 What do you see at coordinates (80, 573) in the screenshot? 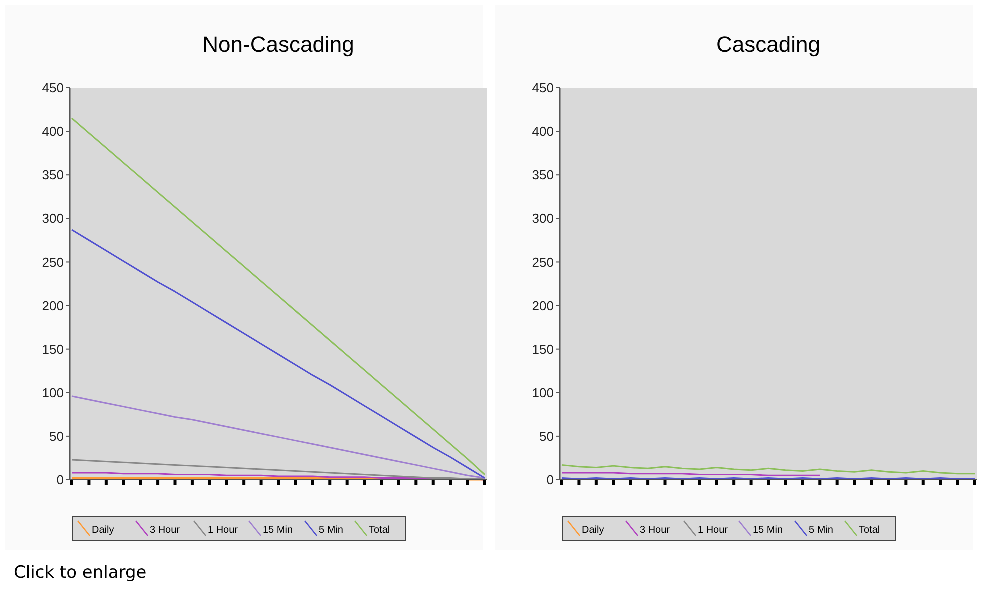
I see `text: Click to enlarge` at bounding box center [80, 573].